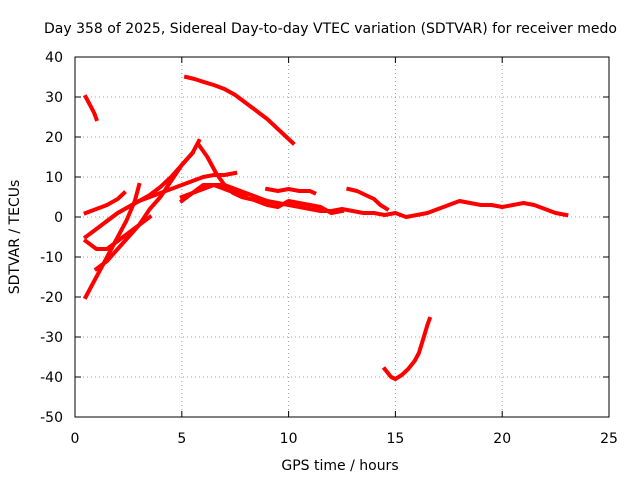  What do you see at coordinates (54, 58) in the screenshot?
I see `y-tick-label: 40` at bounding box center [54, 58].